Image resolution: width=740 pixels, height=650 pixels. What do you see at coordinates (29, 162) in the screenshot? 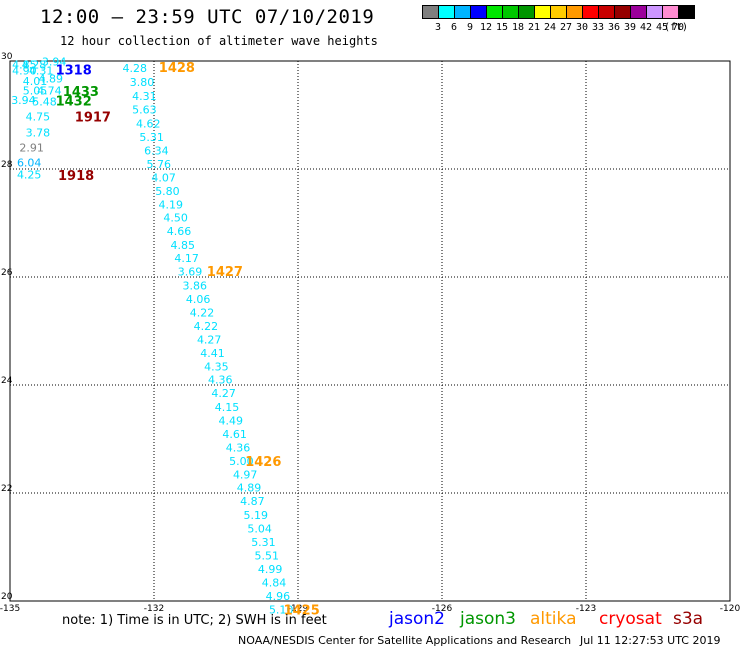
I see `wave-height-value: 6.04` at bounding box center [29, 162].